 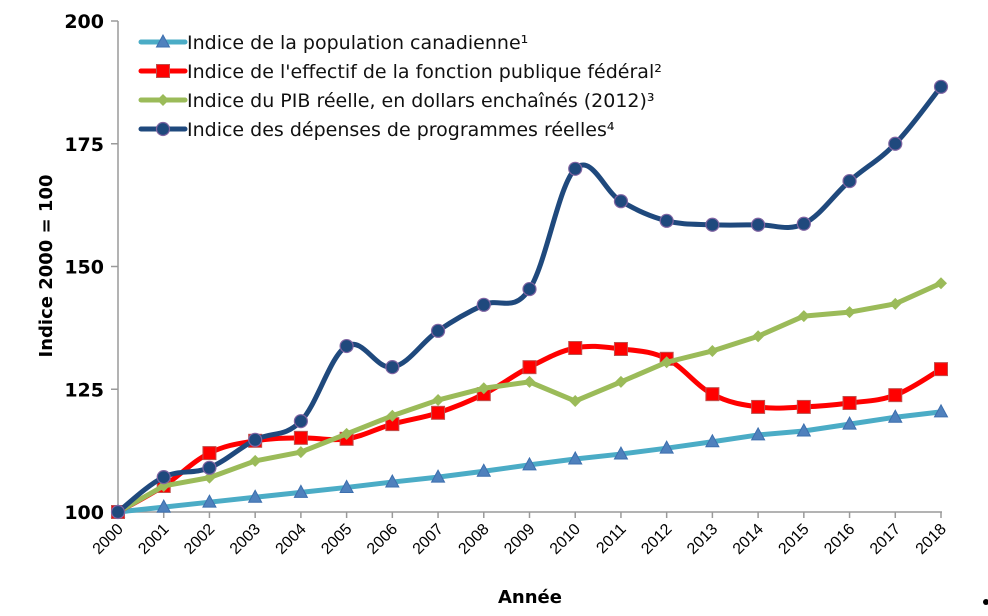 What do you see at coordinates (84, 513) in the screenshot?
I see `y-tick-label: 100` at bounding box center [84, 513].